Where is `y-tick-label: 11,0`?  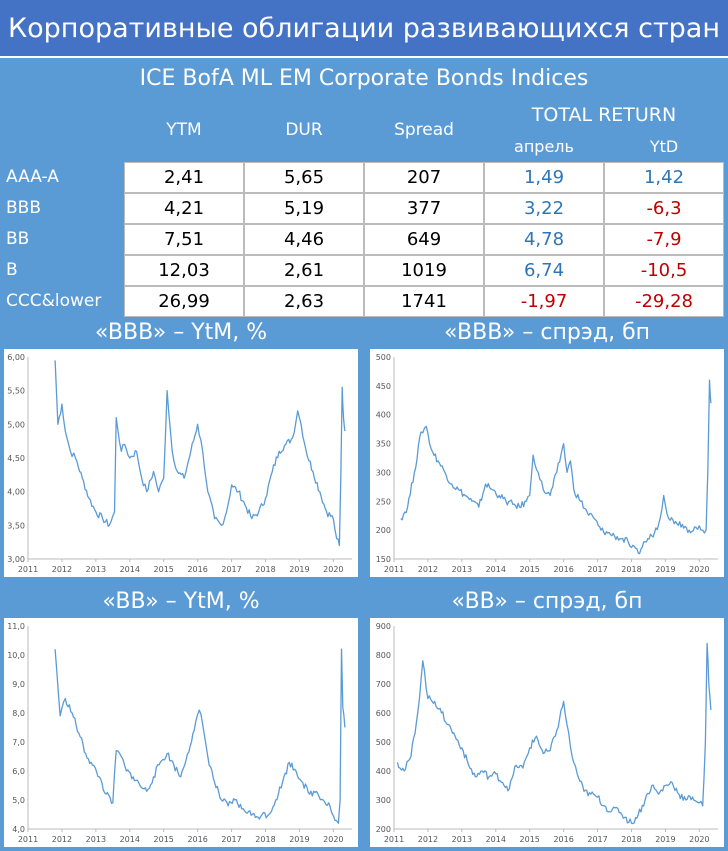 y-tick-label: 11,0 is located at coordinates (16, 626).